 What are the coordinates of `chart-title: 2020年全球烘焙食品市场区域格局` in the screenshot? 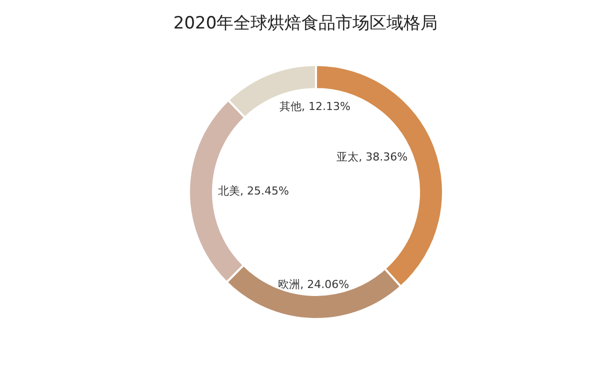 It's located at (305, 24).